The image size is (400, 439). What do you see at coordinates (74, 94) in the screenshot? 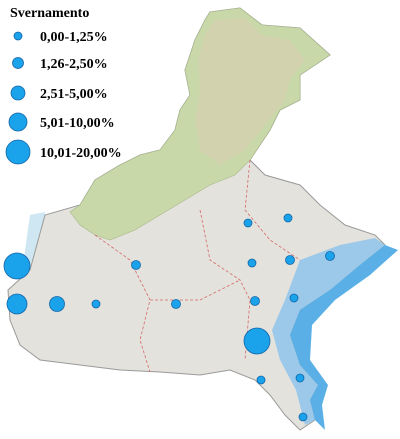
I see `legend-label: 2,51-5,00%` at bounding box center [74, 94].